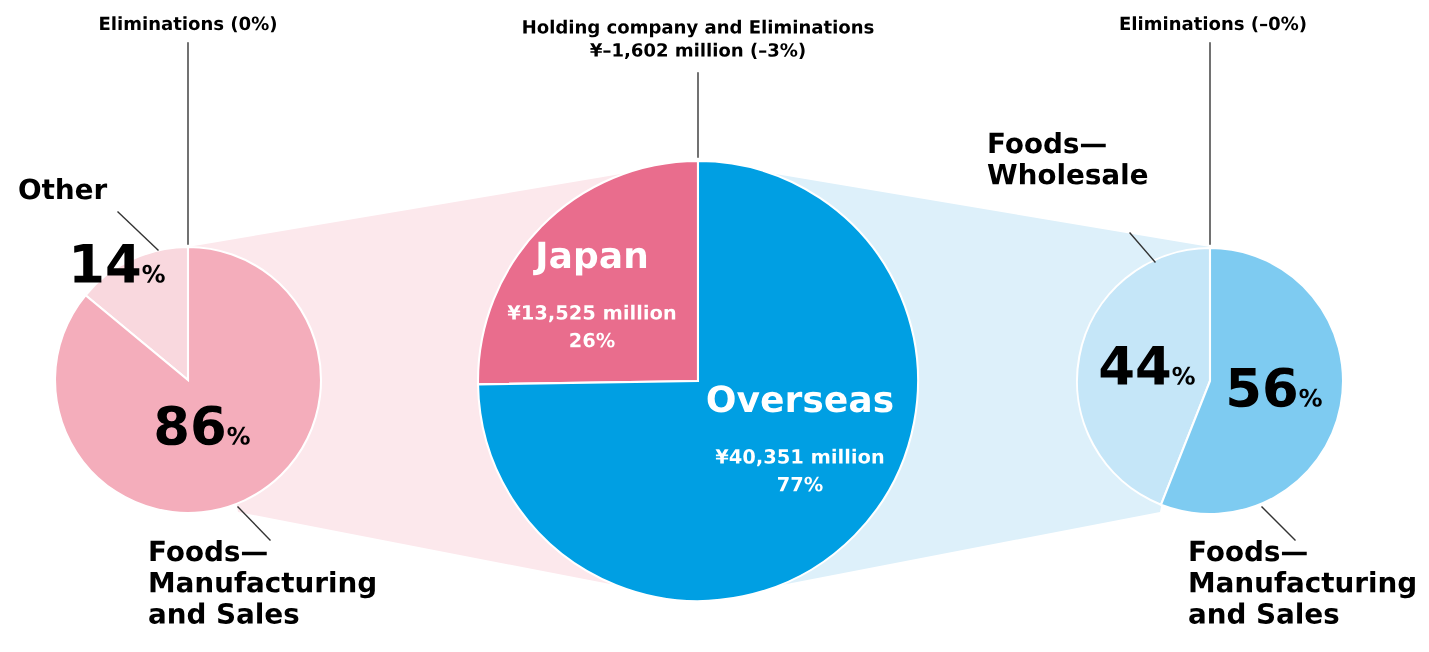  Describe the element at coordinates (698, 39) in the screenshot. I see `text: Holding company and Eliminations ¥–1,602 million (–3%)` at that location.